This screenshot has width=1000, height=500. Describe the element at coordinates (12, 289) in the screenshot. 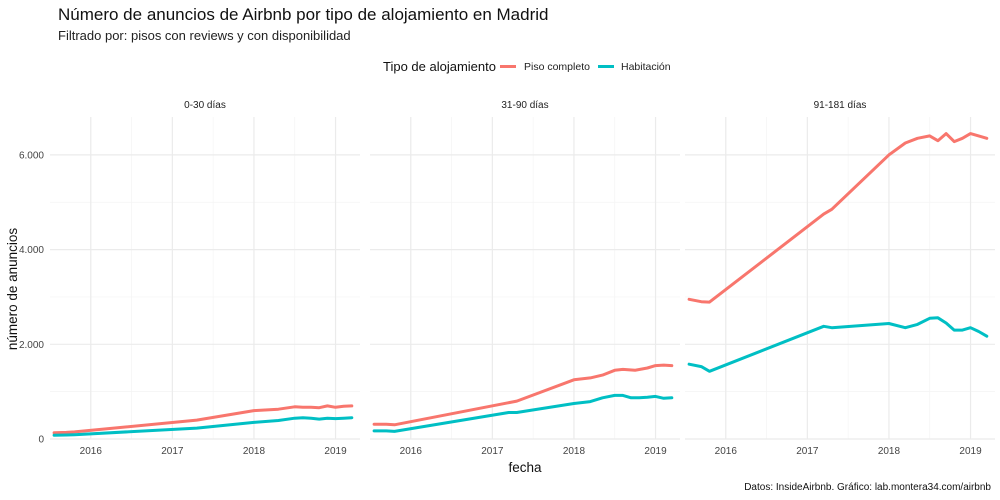

I see `y-axis-title: número de anuncios` at that location.